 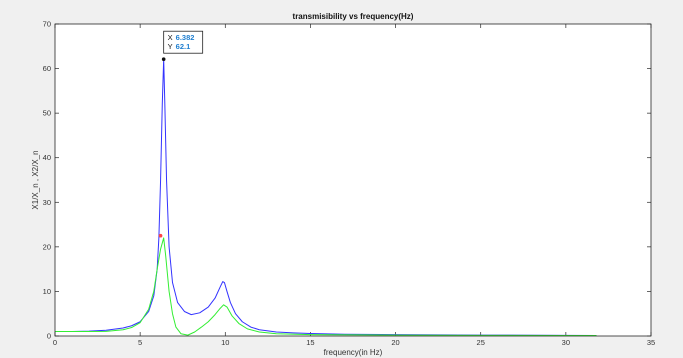 I want to click on data-tip: X 6.382 Y 62.1, so click(x=183, y=42).